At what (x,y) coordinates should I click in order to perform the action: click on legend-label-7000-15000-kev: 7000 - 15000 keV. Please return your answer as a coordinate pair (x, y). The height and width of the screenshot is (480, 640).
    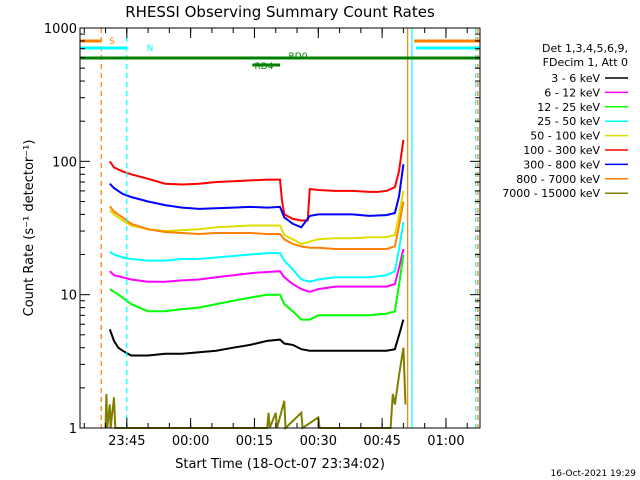
    Looking at the image, I should click on (551, 193).